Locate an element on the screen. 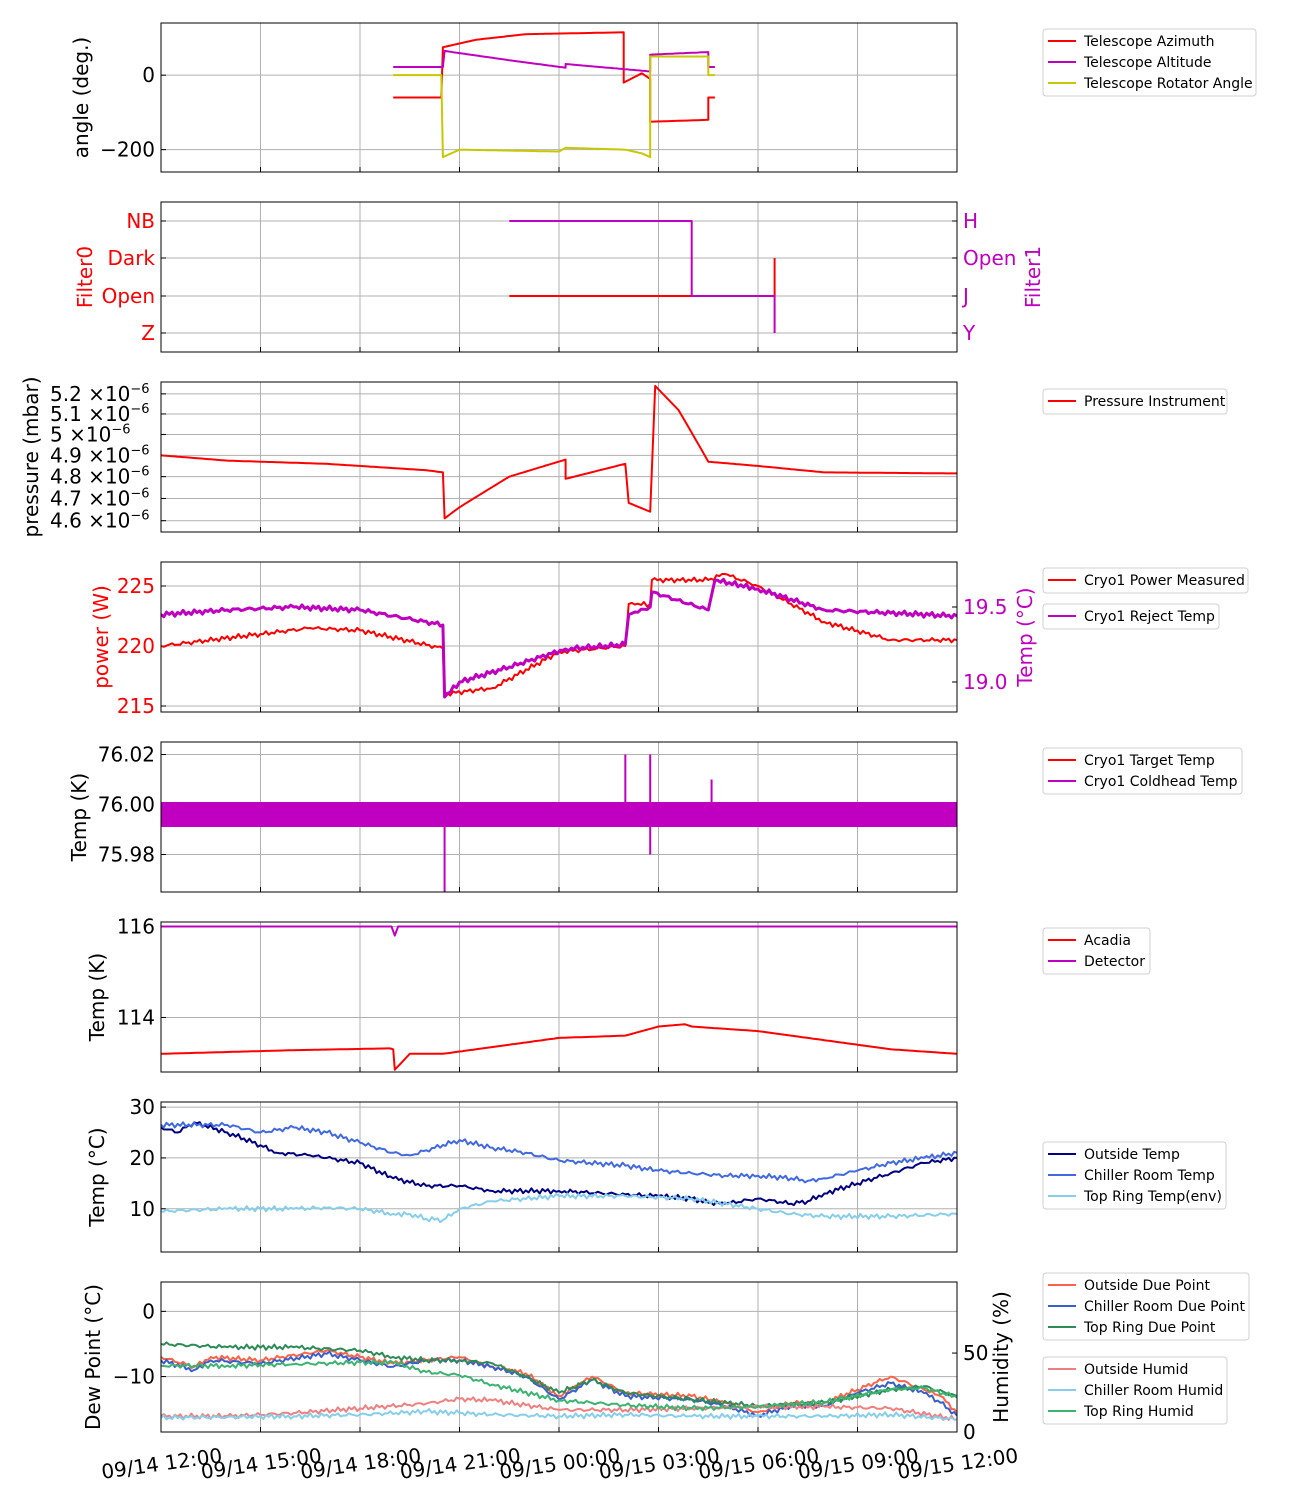 This screenshot has width=1300, height=1500. y-tick-label: 225 is located at coordinates (136, 586).